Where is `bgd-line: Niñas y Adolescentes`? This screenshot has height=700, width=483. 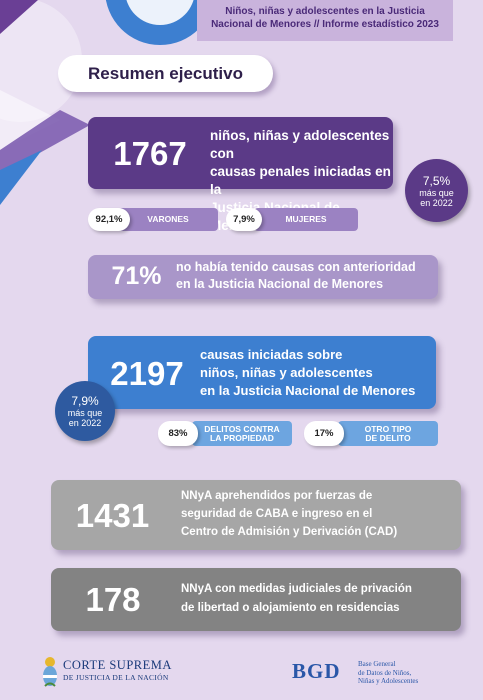
bgd-line: Niñas y Adolescentes is located at coordinates (388, 681).